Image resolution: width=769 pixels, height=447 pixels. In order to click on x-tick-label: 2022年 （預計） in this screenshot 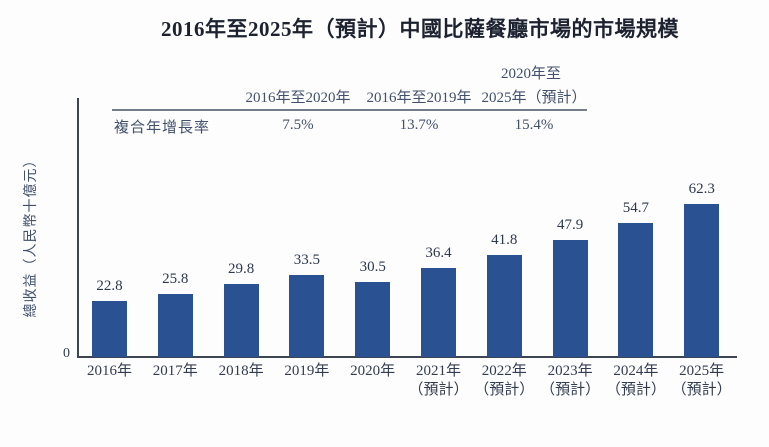, I will do `click(504, 380)`.